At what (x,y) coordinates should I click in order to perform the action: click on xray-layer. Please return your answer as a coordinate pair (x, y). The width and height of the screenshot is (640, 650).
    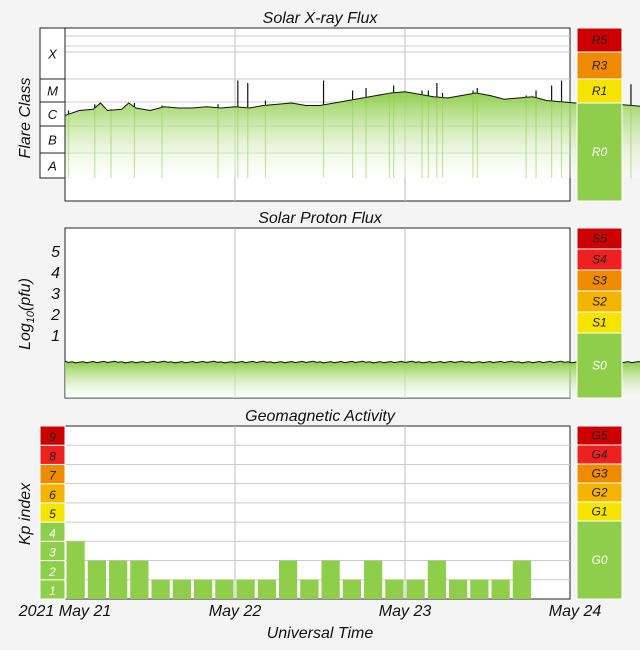
    Looking at the image, I should click on (352, 129).